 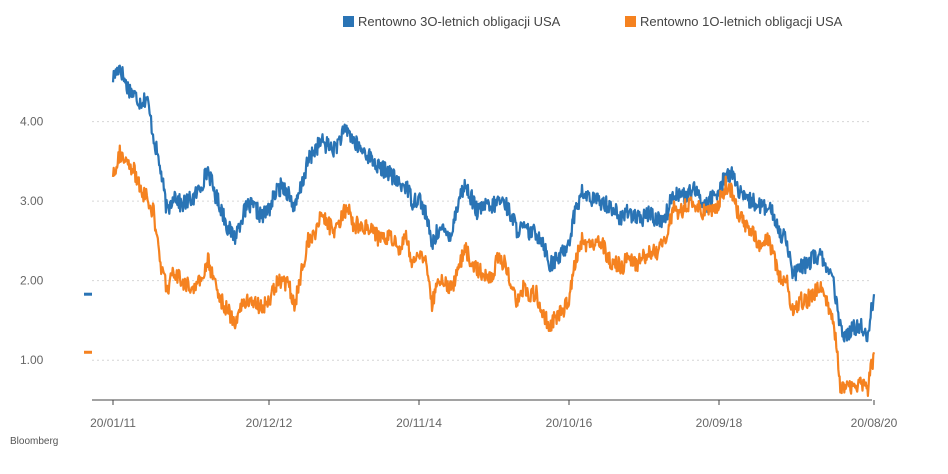 What do you see at coordinates (459, 21) in the screenshot?
I see `legend-label-30y: Rentowno 3O-letnich obligacji USA` at bounding box center [459, 21].